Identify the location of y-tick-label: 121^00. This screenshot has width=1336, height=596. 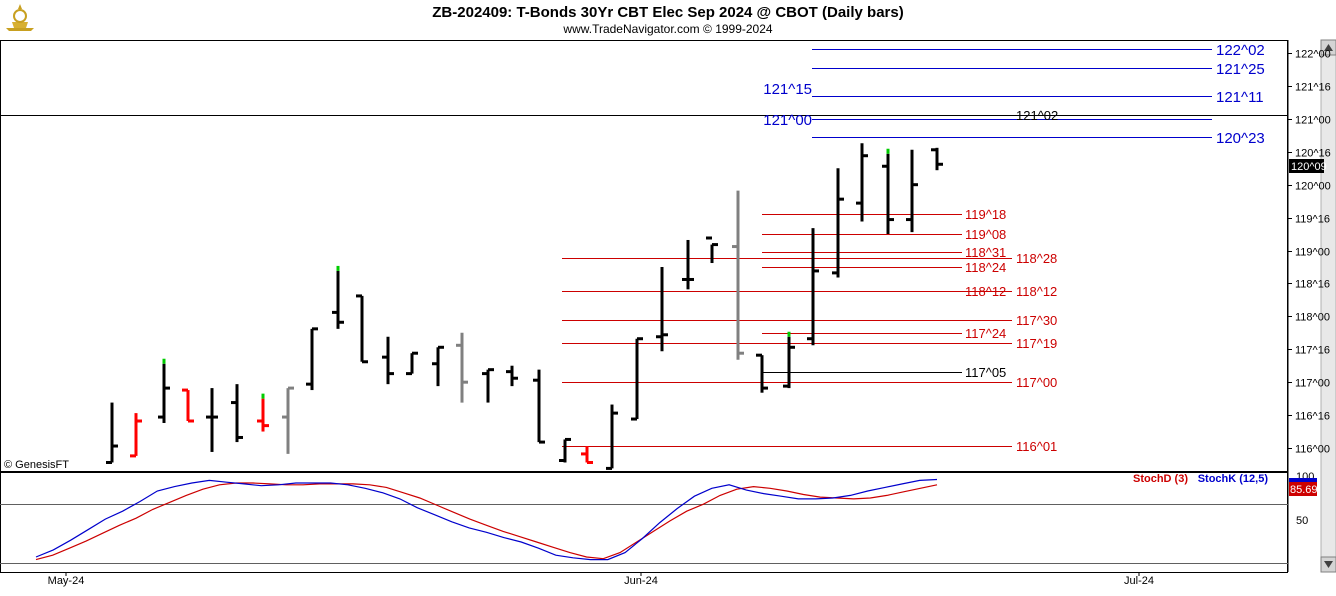
(1313, 121).